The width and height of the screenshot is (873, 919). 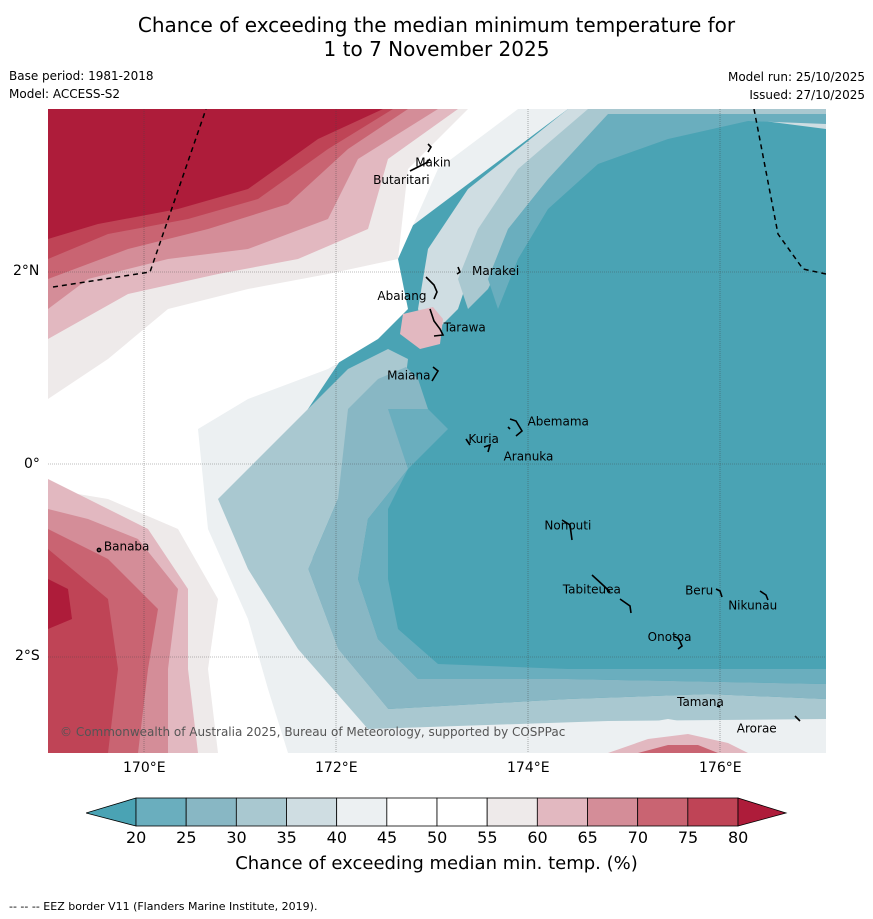 I want to click on band-high, so click(x=215, y=174).